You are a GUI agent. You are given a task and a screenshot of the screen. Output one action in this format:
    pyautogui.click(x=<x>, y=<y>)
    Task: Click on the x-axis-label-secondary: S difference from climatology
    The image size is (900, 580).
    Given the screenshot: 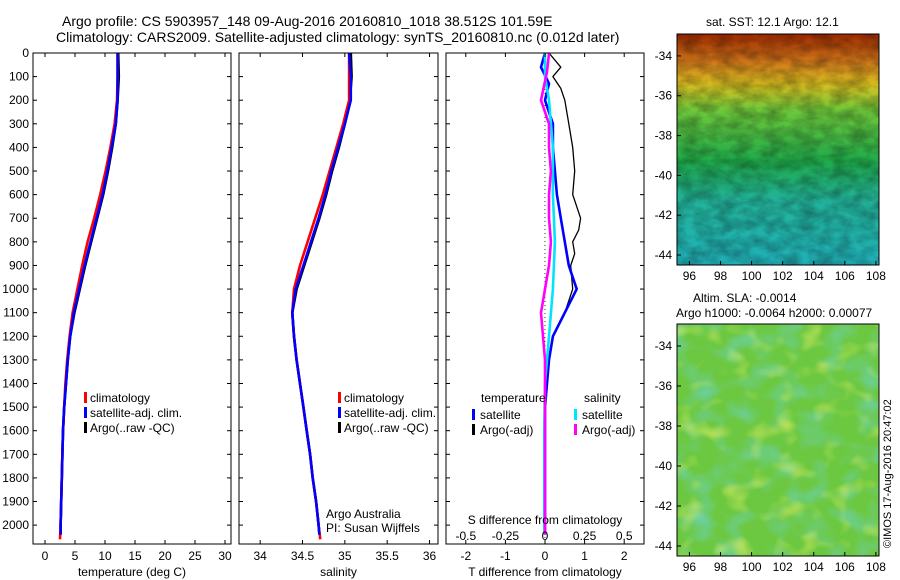 What is the action you would take?
    pyautogui.click(x=545, y=520)
    